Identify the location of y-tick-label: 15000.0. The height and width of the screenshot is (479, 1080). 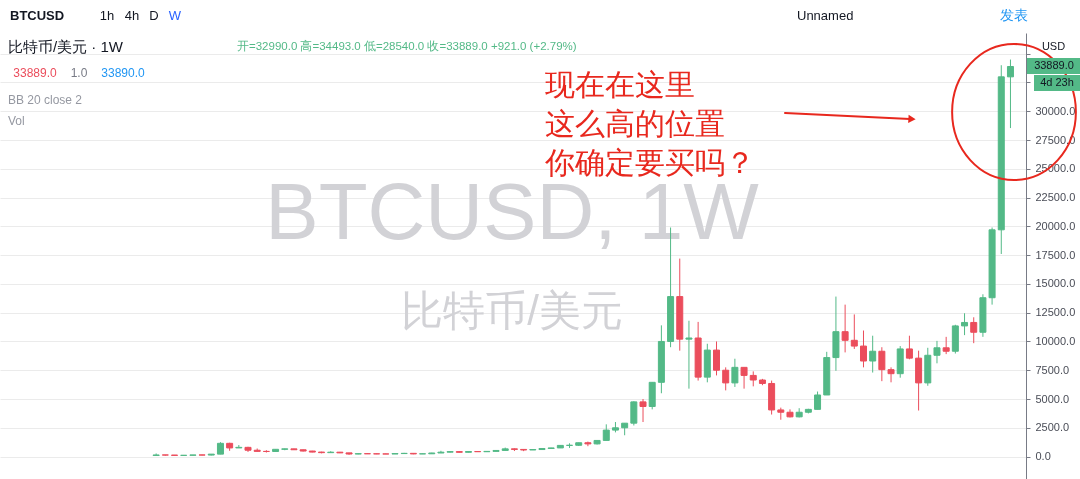
(1055, 283).